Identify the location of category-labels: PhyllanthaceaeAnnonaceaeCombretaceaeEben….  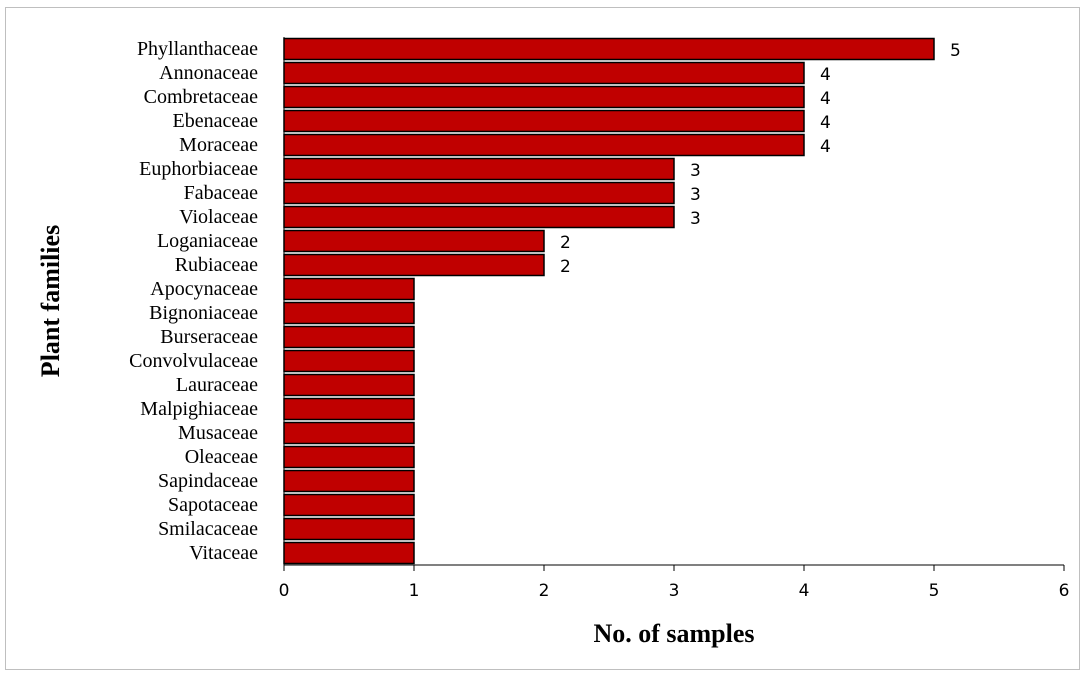
(193, 301).